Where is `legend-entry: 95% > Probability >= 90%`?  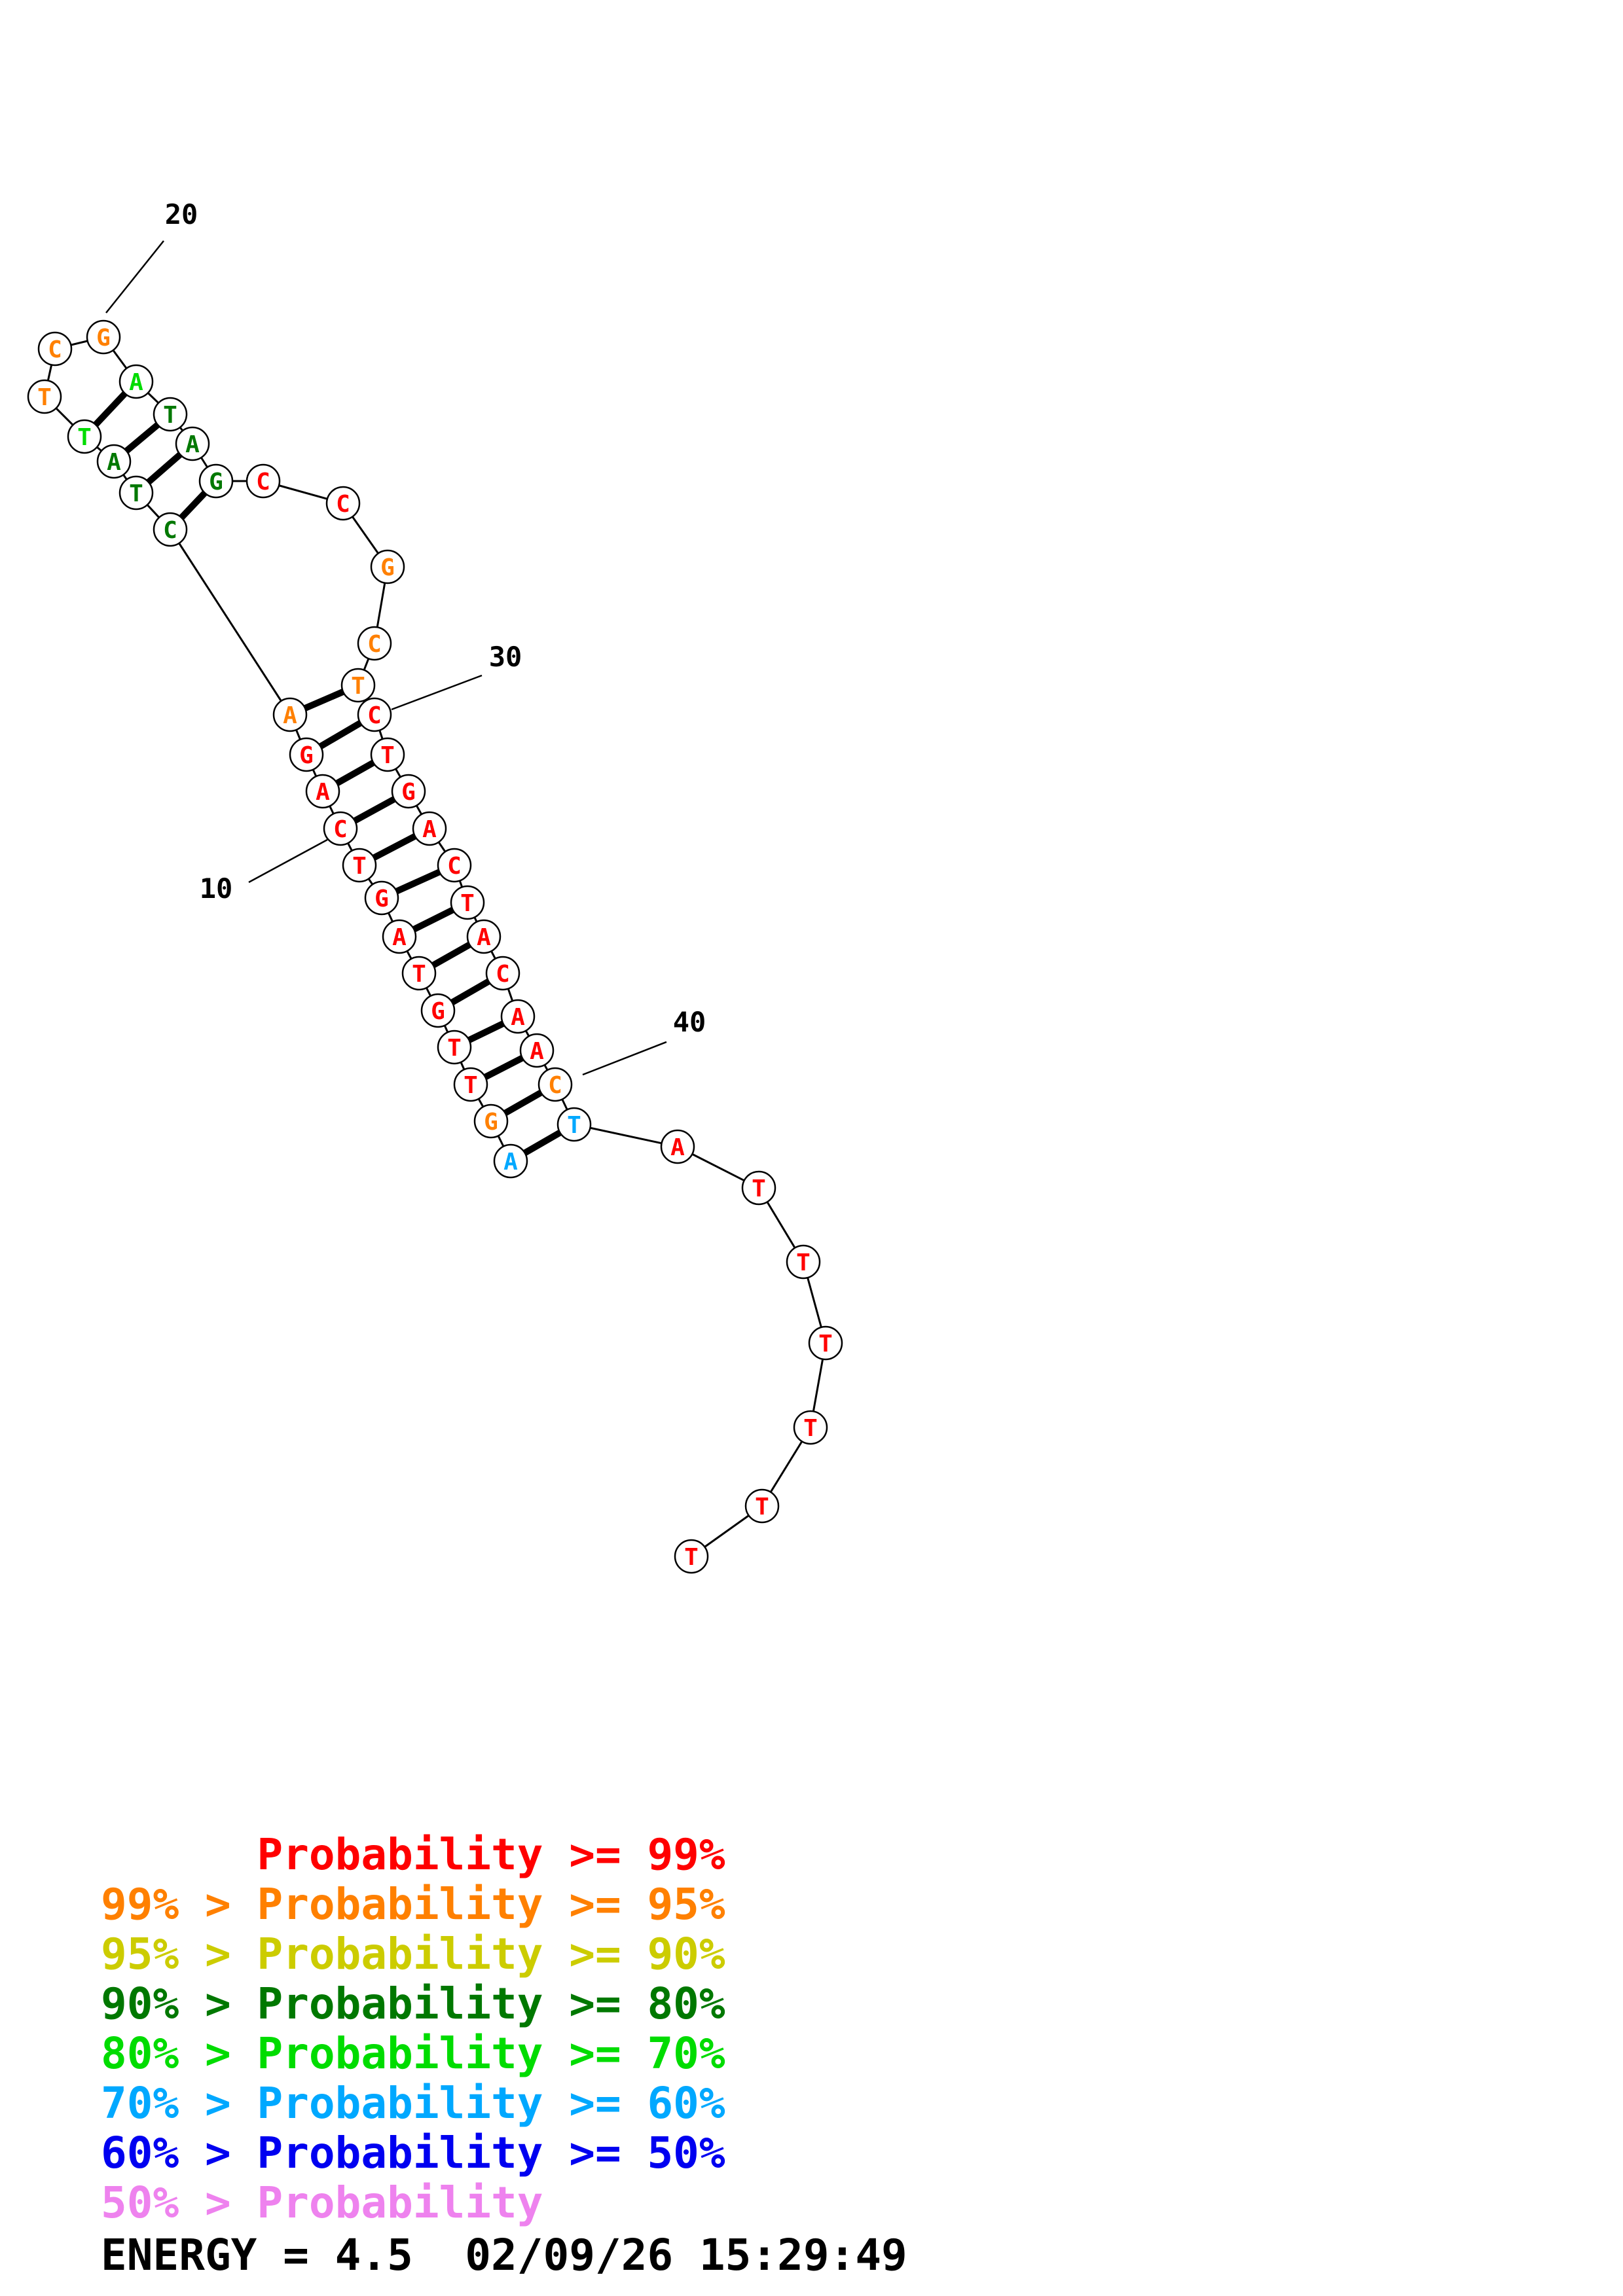 legend-entry: 95% > Probability >= 90% is located at coordinates (413, 1954).